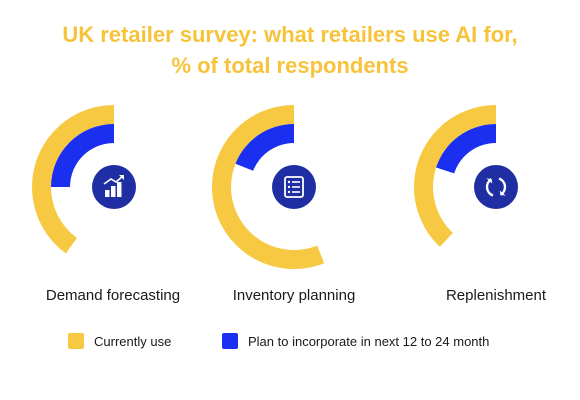 Image resolution: width=580 pixels, height=400 pixels. I want to click on list-icon, so click(294, 187).